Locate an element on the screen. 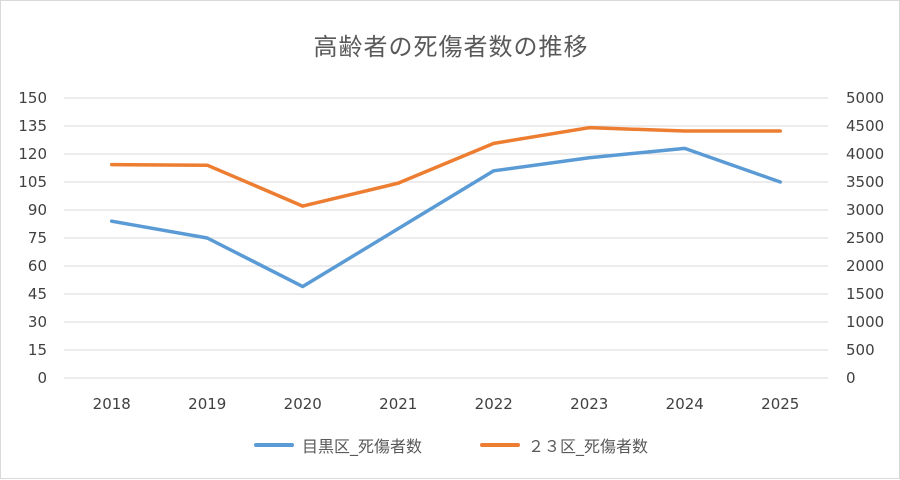  right-axis-ticks: 0 500 1000 1500 2000 2500 3000 3500 4000 4500 5000 is located at coordinates (865, 238).